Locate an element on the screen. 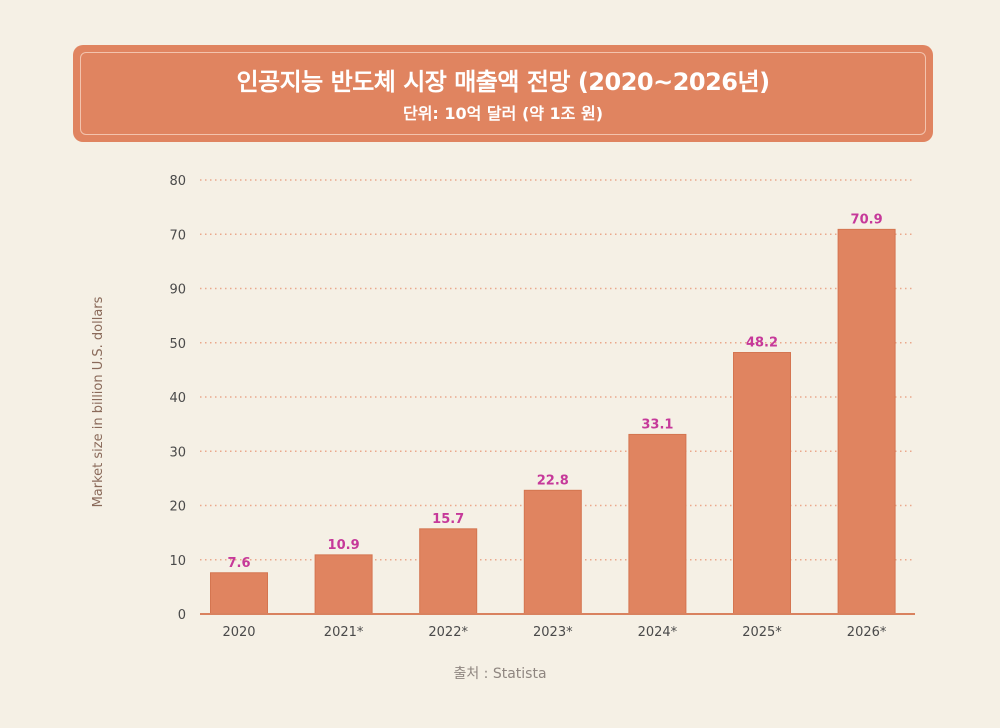 The width and height of the screenshot is (1000, 728). data-label: 7.6 is located at coordinates (238, 563).